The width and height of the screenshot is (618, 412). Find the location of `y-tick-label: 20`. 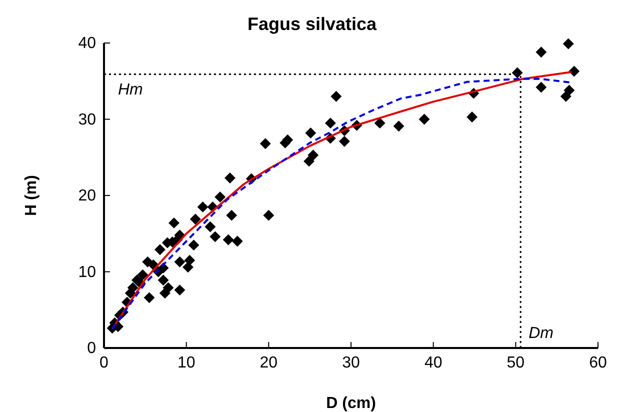

y-tick-label: 20 is located at coordinates (87, 196).